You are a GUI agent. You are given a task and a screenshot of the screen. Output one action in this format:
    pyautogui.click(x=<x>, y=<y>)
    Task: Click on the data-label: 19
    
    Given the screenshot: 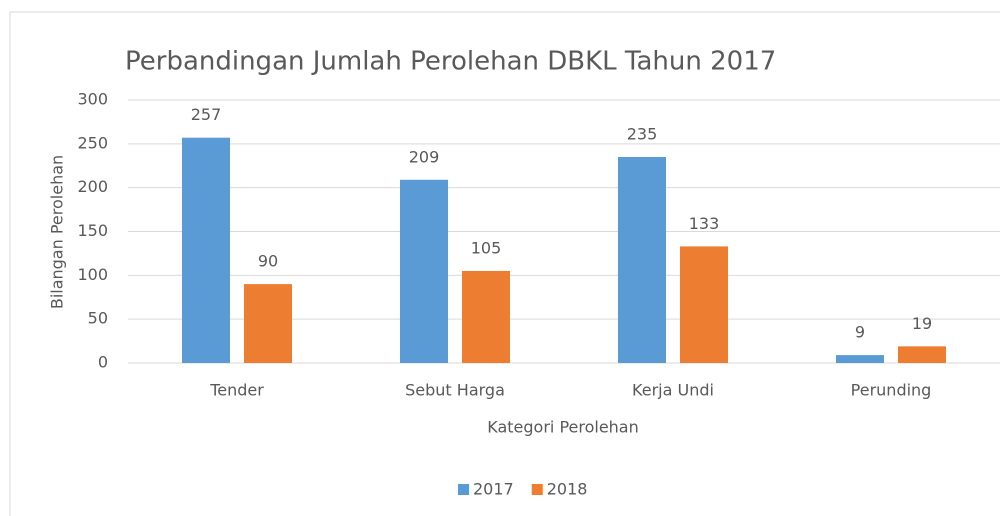 What is the action you would take?
    pyautogui.click(x=922, y=323)
    